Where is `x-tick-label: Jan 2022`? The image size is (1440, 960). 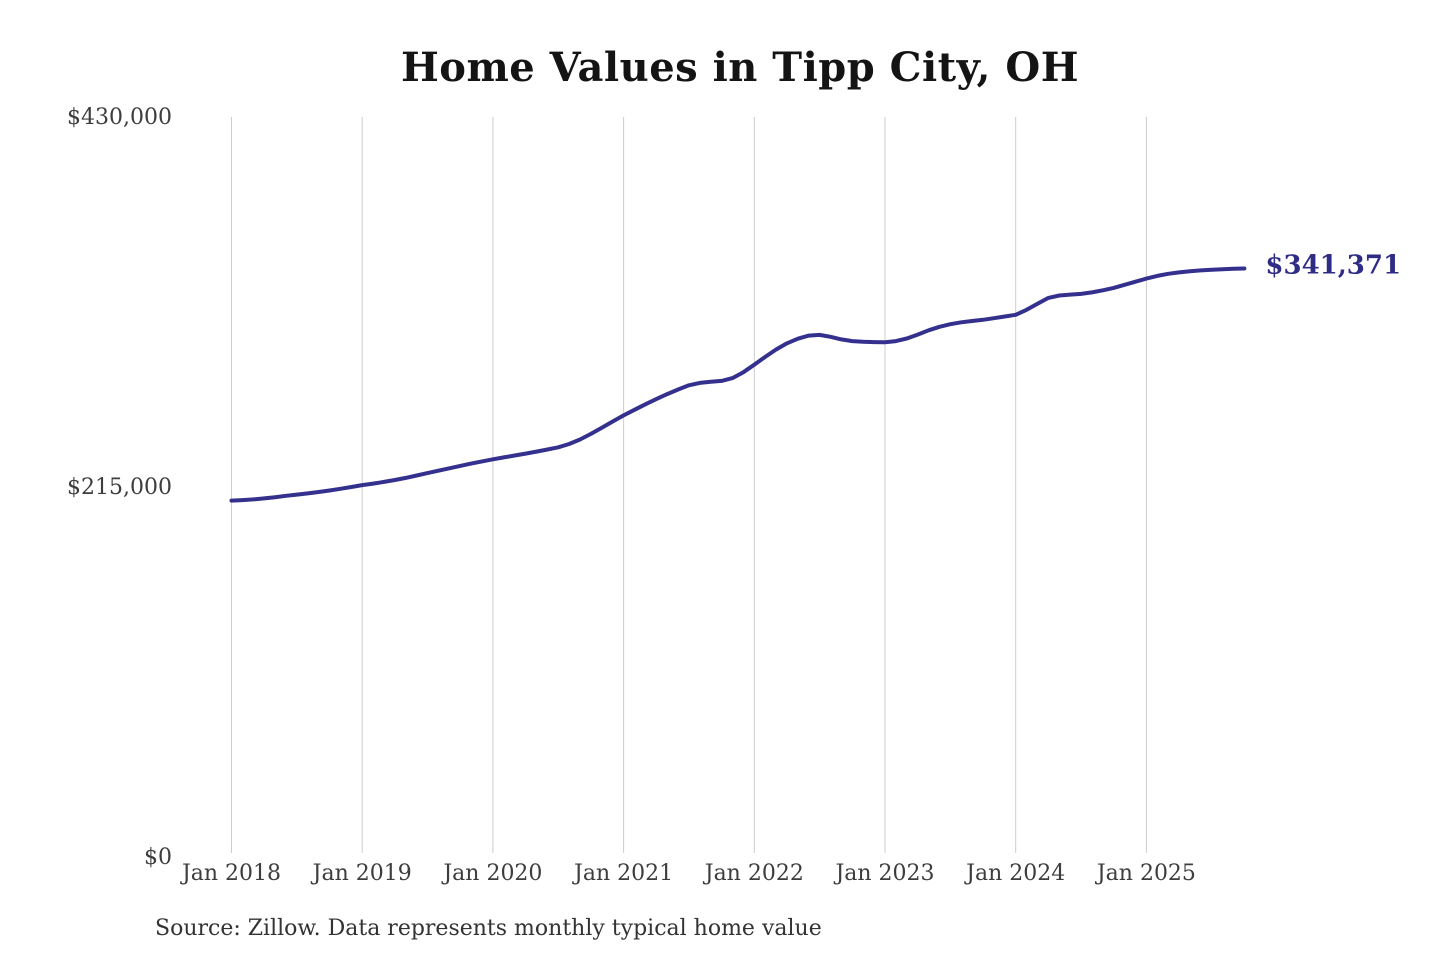
x-tick-label: Jan 2022 is located at coordinates (753, 873).